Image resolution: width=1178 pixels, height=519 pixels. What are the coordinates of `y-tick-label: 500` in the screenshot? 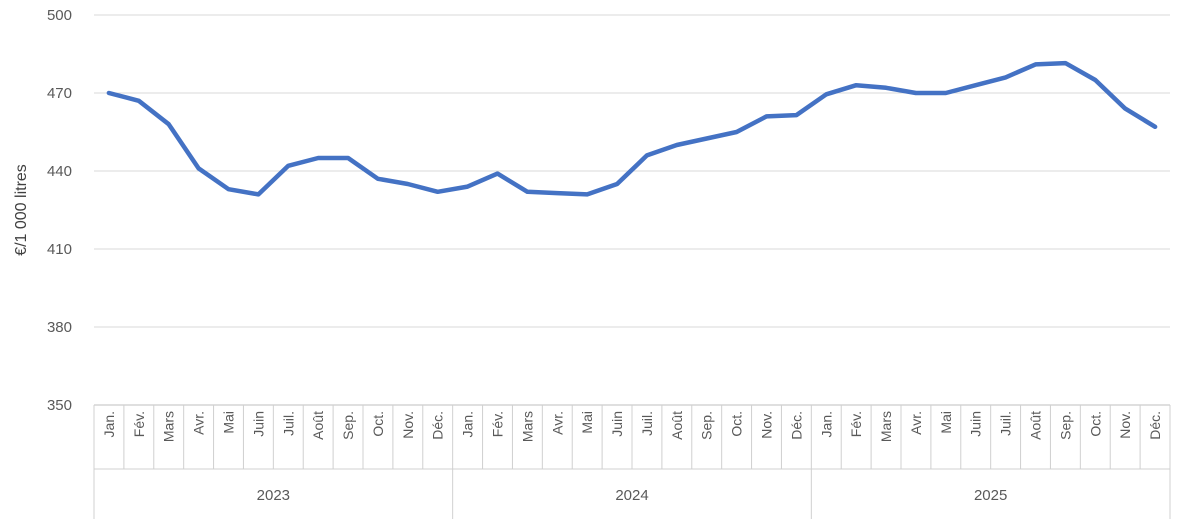 It's located at (59, 15).